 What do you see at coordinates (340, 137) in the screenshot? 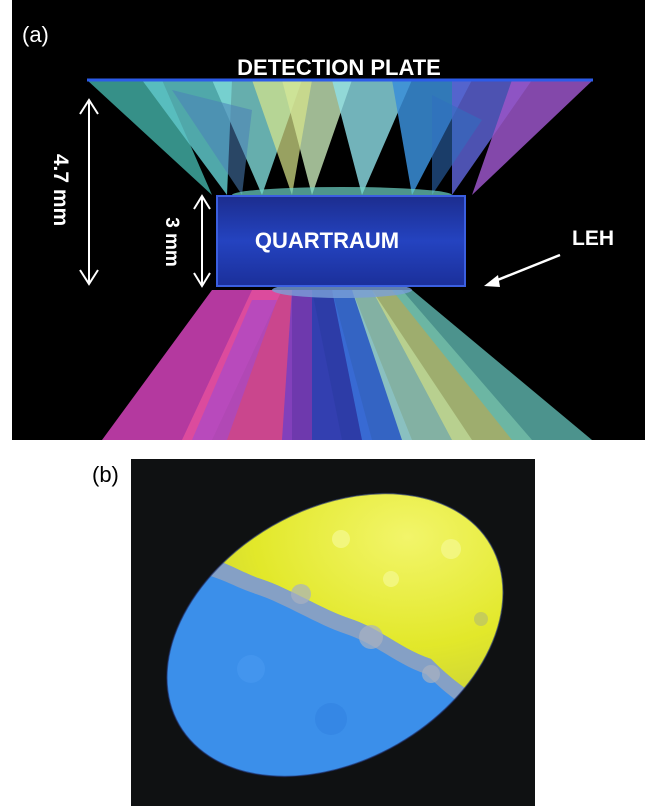
I see `upper-beam-cone` at bounding box center [340, 137].